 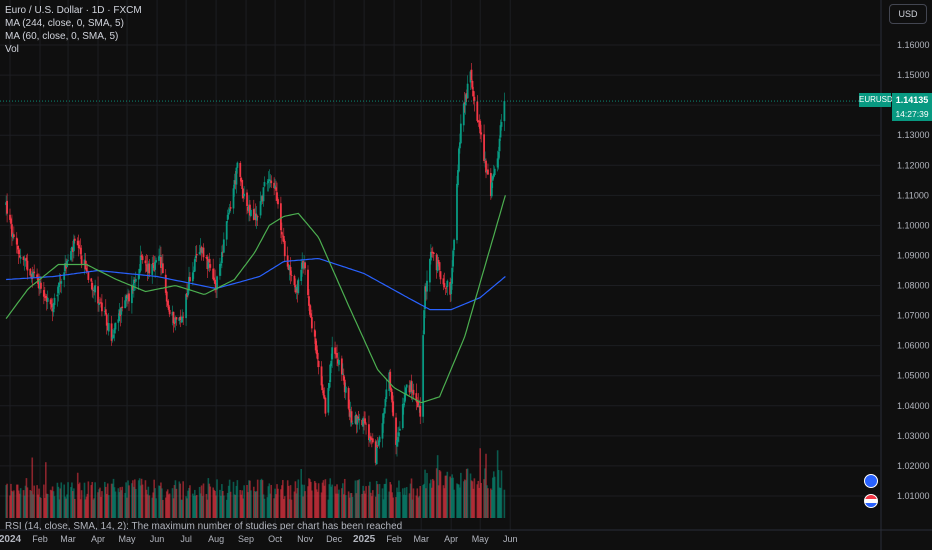 I want to click on legend-volume: Vol, so click(x=12, y=49).